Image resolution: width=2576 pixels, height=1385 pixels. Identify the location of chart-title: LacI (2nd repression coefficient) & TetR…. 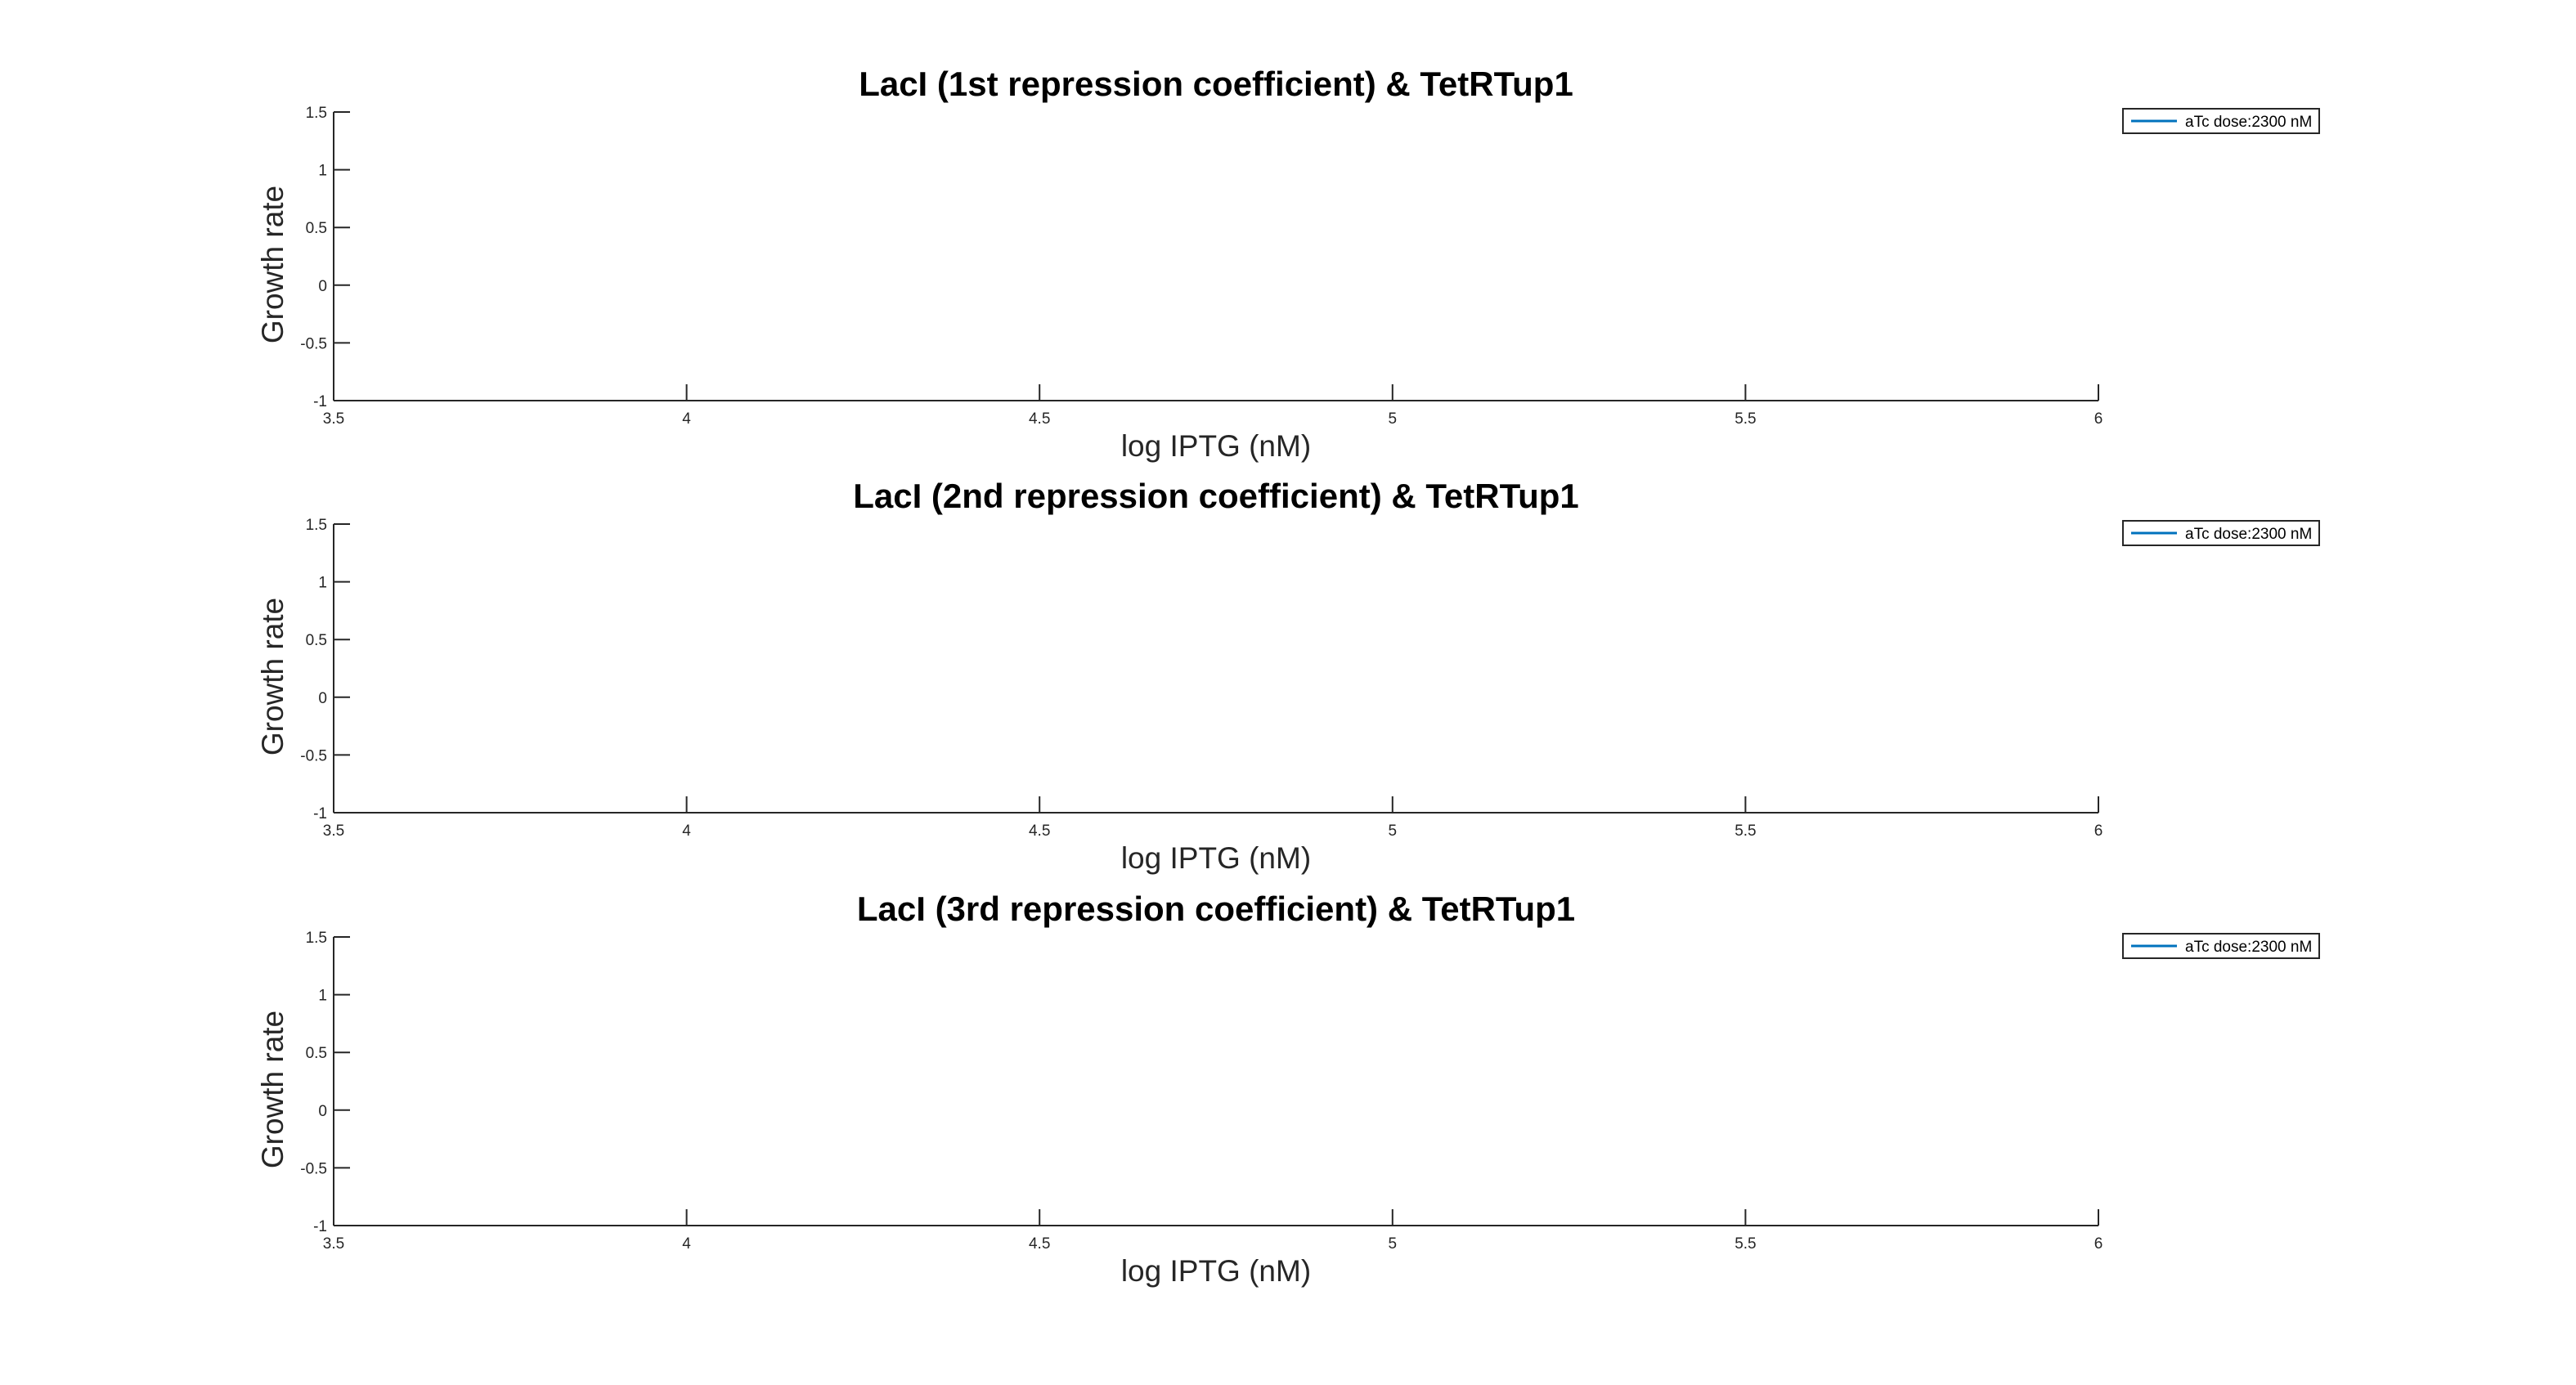
(1216, 496).